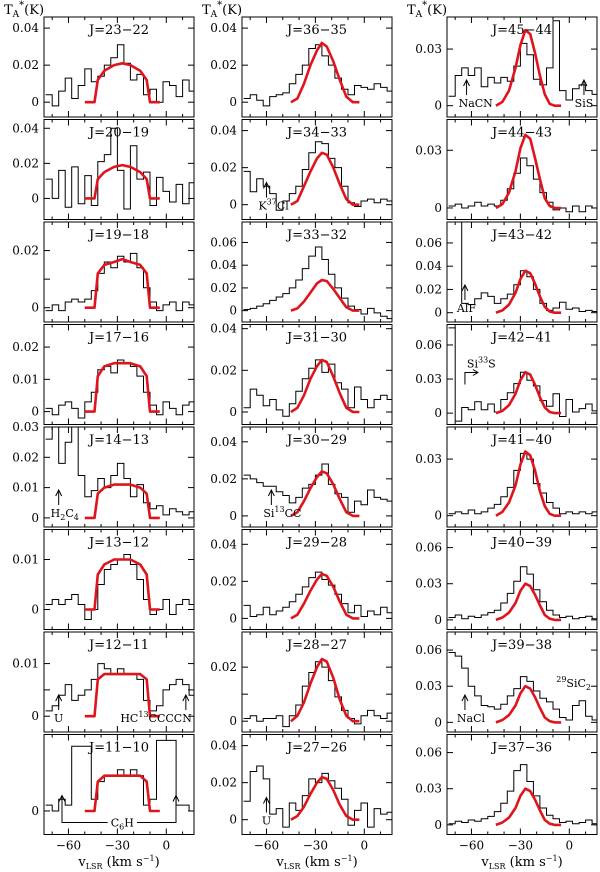 The width and height of the screenshot is (600, 872). What do you see at coordinates (301, 169) in the screenshot?
I see `panel-J=34−33: 0 0.02 0.04 J=34−33 K37Cl` at bounding box center [301, 169].